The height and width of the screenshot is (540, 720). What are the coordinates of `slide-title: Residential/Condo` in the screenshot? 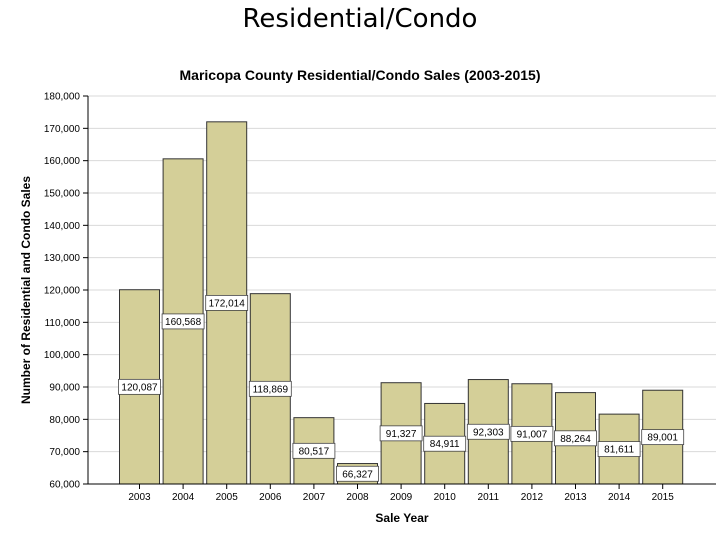 It's located at (360, 19).